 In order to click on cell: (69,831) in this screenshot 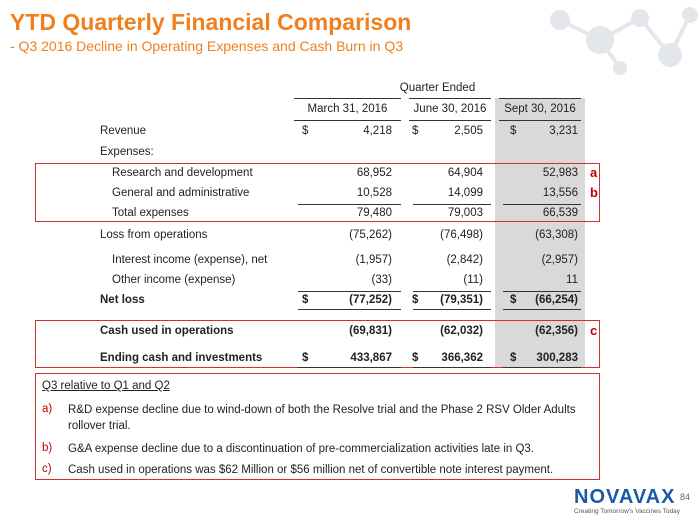, I will do `click(370, 331)`.